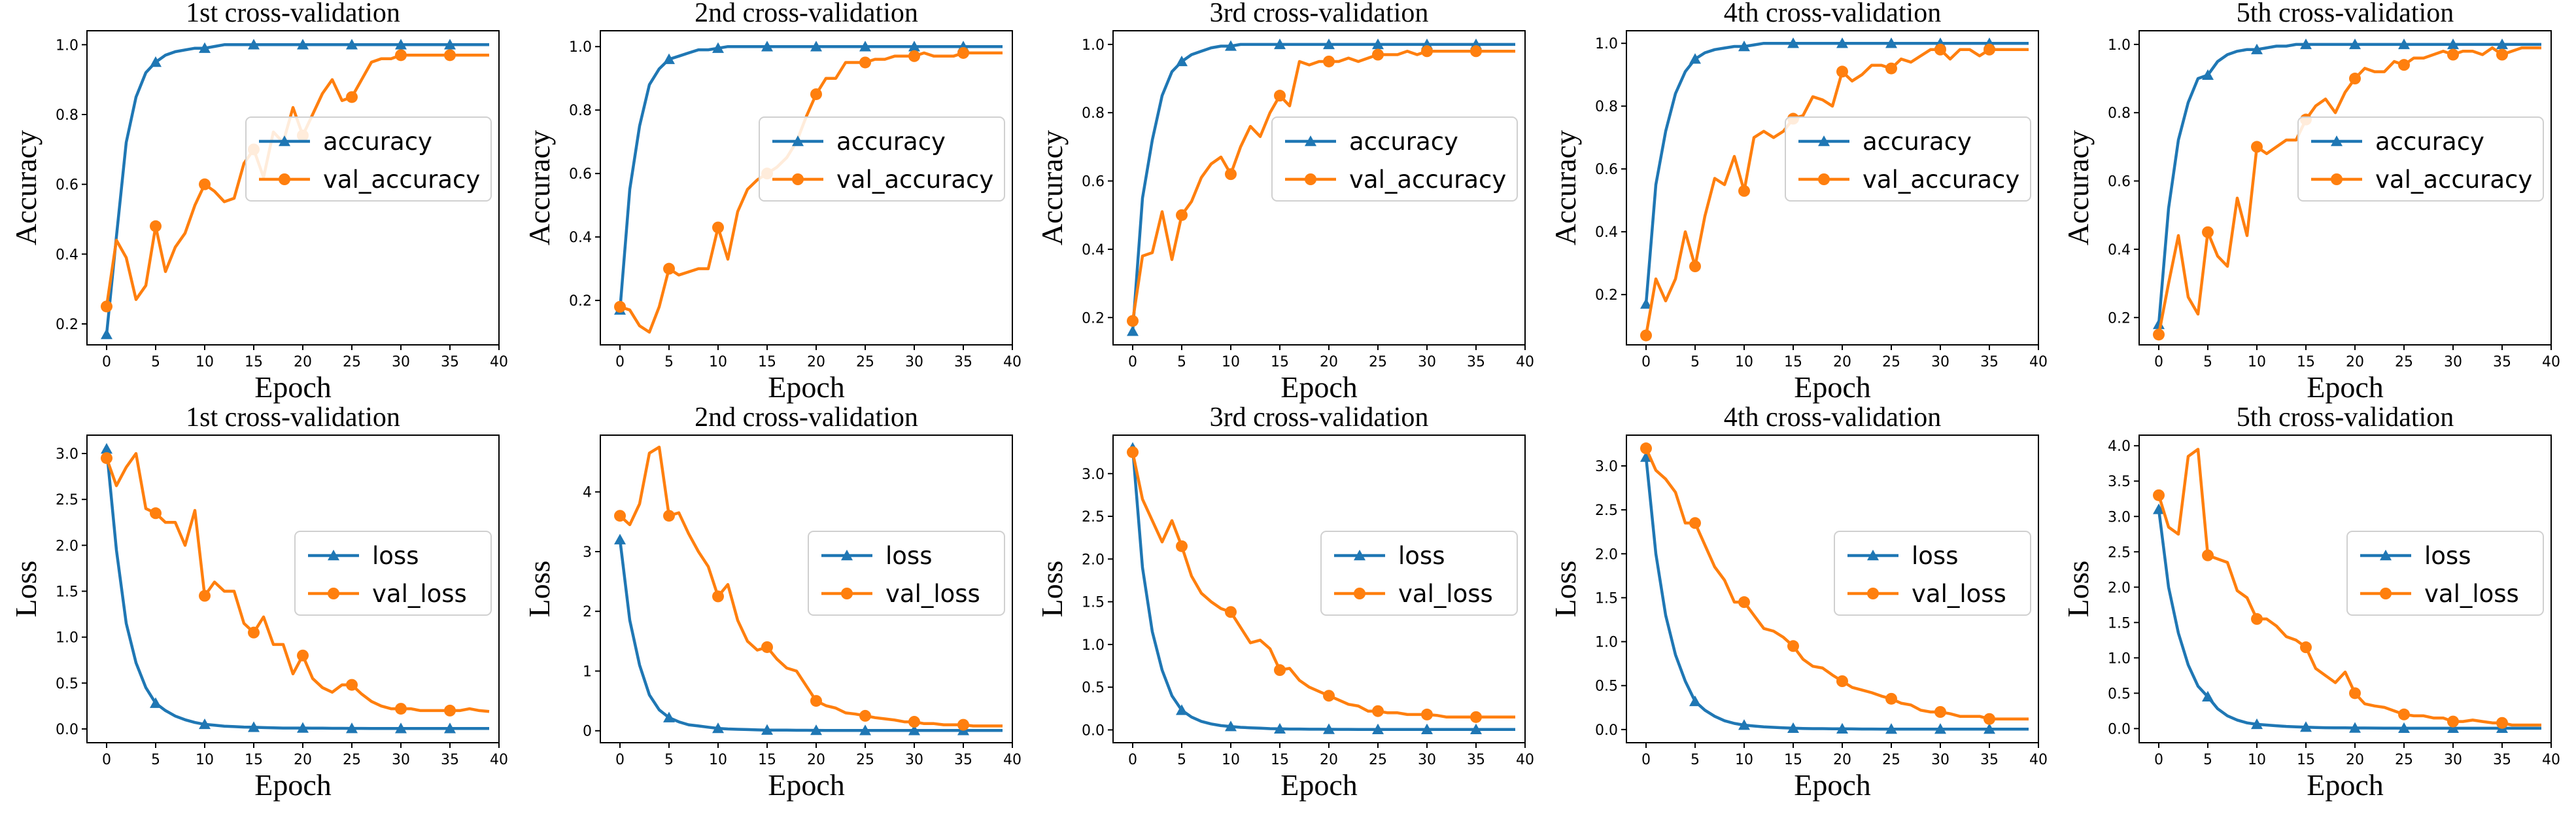 This screenshot has height=816, width=2576. What do you see at coordinates (933, 594) in the screenshot?
I see `legend-label: val_loss` at bounding box center [933, 594].